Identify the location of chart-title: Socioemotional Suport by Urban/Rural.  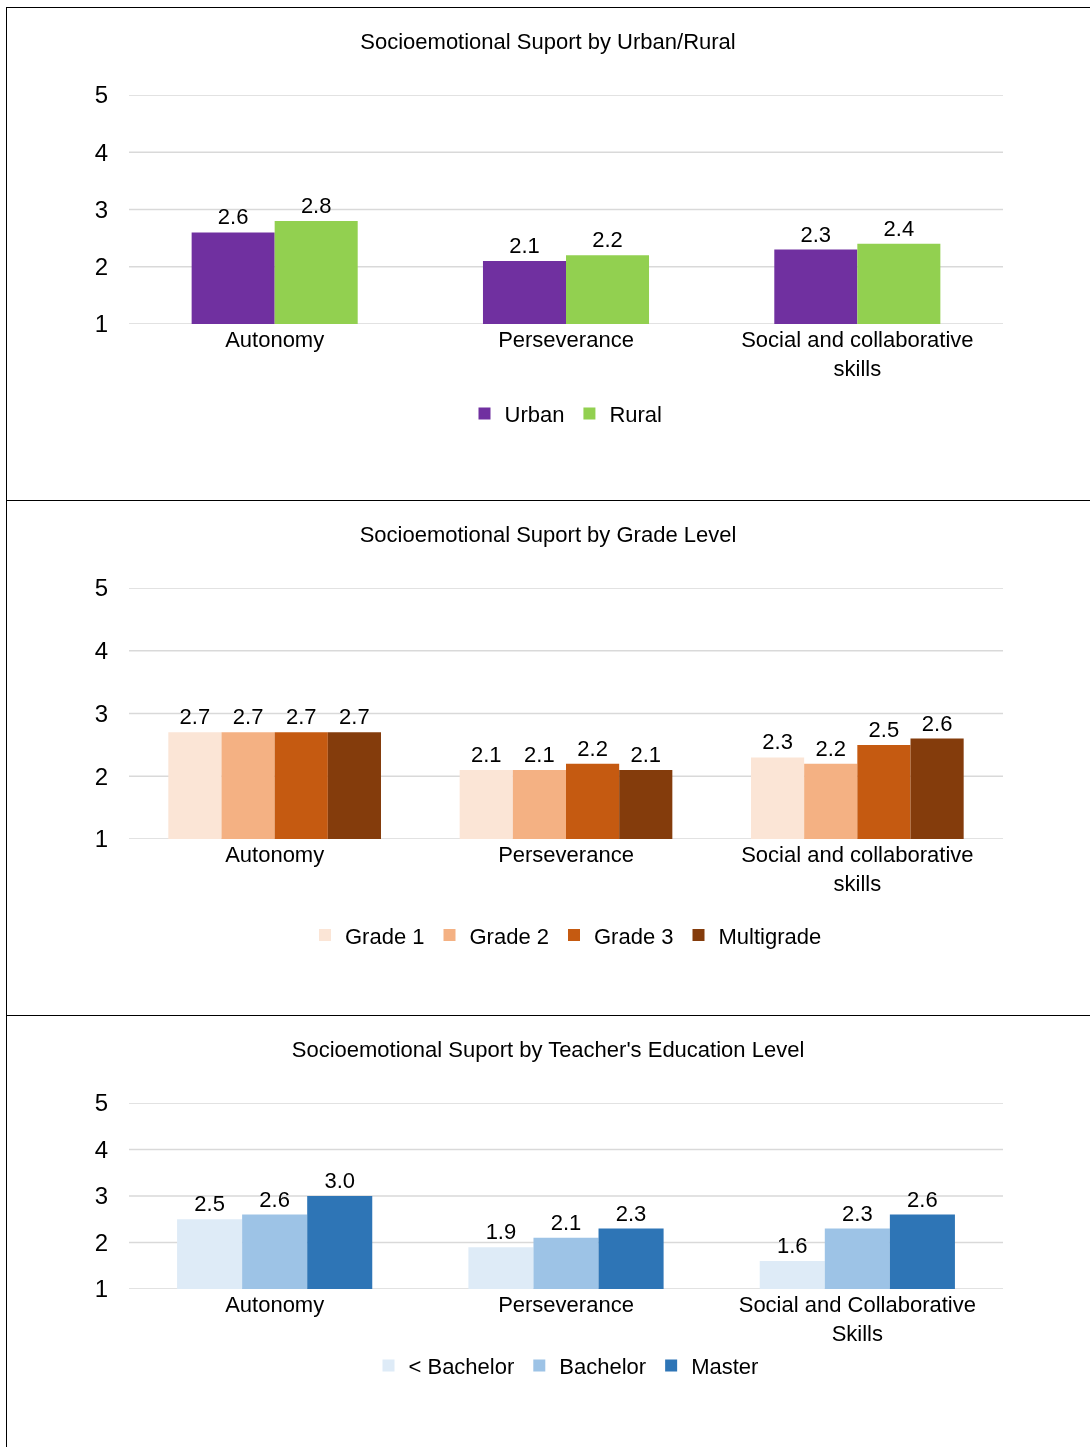
(548, 42).